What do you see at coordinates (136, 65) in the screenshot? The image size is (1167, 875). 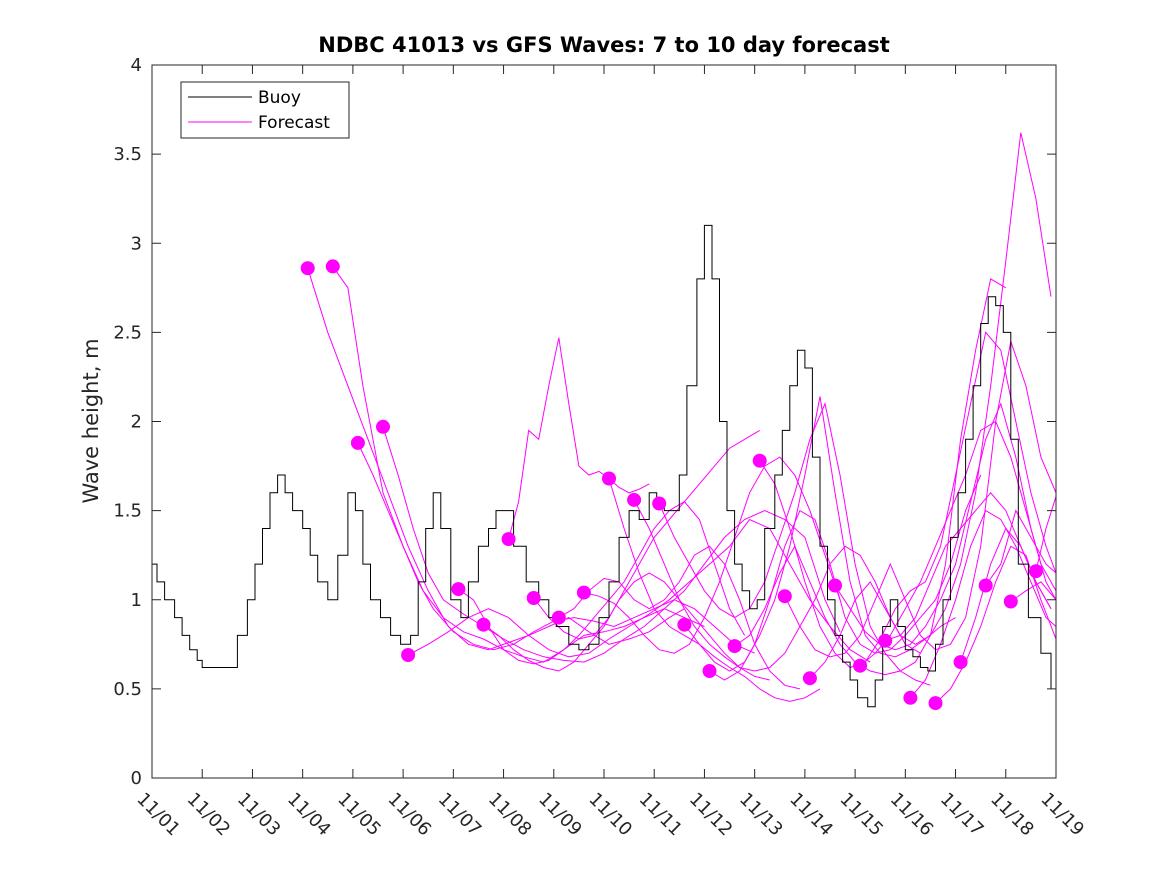 I see `y-tick-label: 4` at bounding box center [136, 65].